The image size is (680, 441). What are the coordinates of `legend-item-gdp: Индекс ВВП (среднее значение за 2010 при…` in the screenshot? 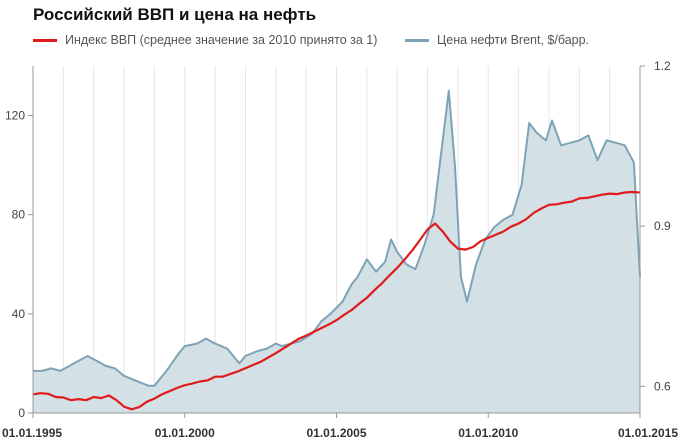 It's located at (205, 40).